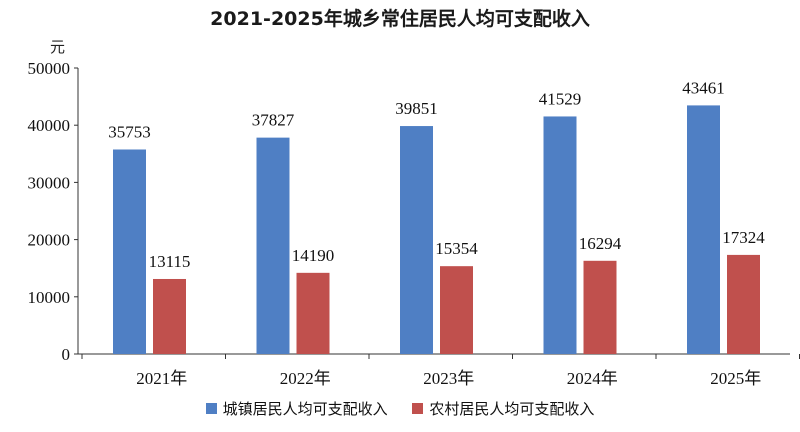  I want to click on legend-swatch-urban, so click(211, 408).